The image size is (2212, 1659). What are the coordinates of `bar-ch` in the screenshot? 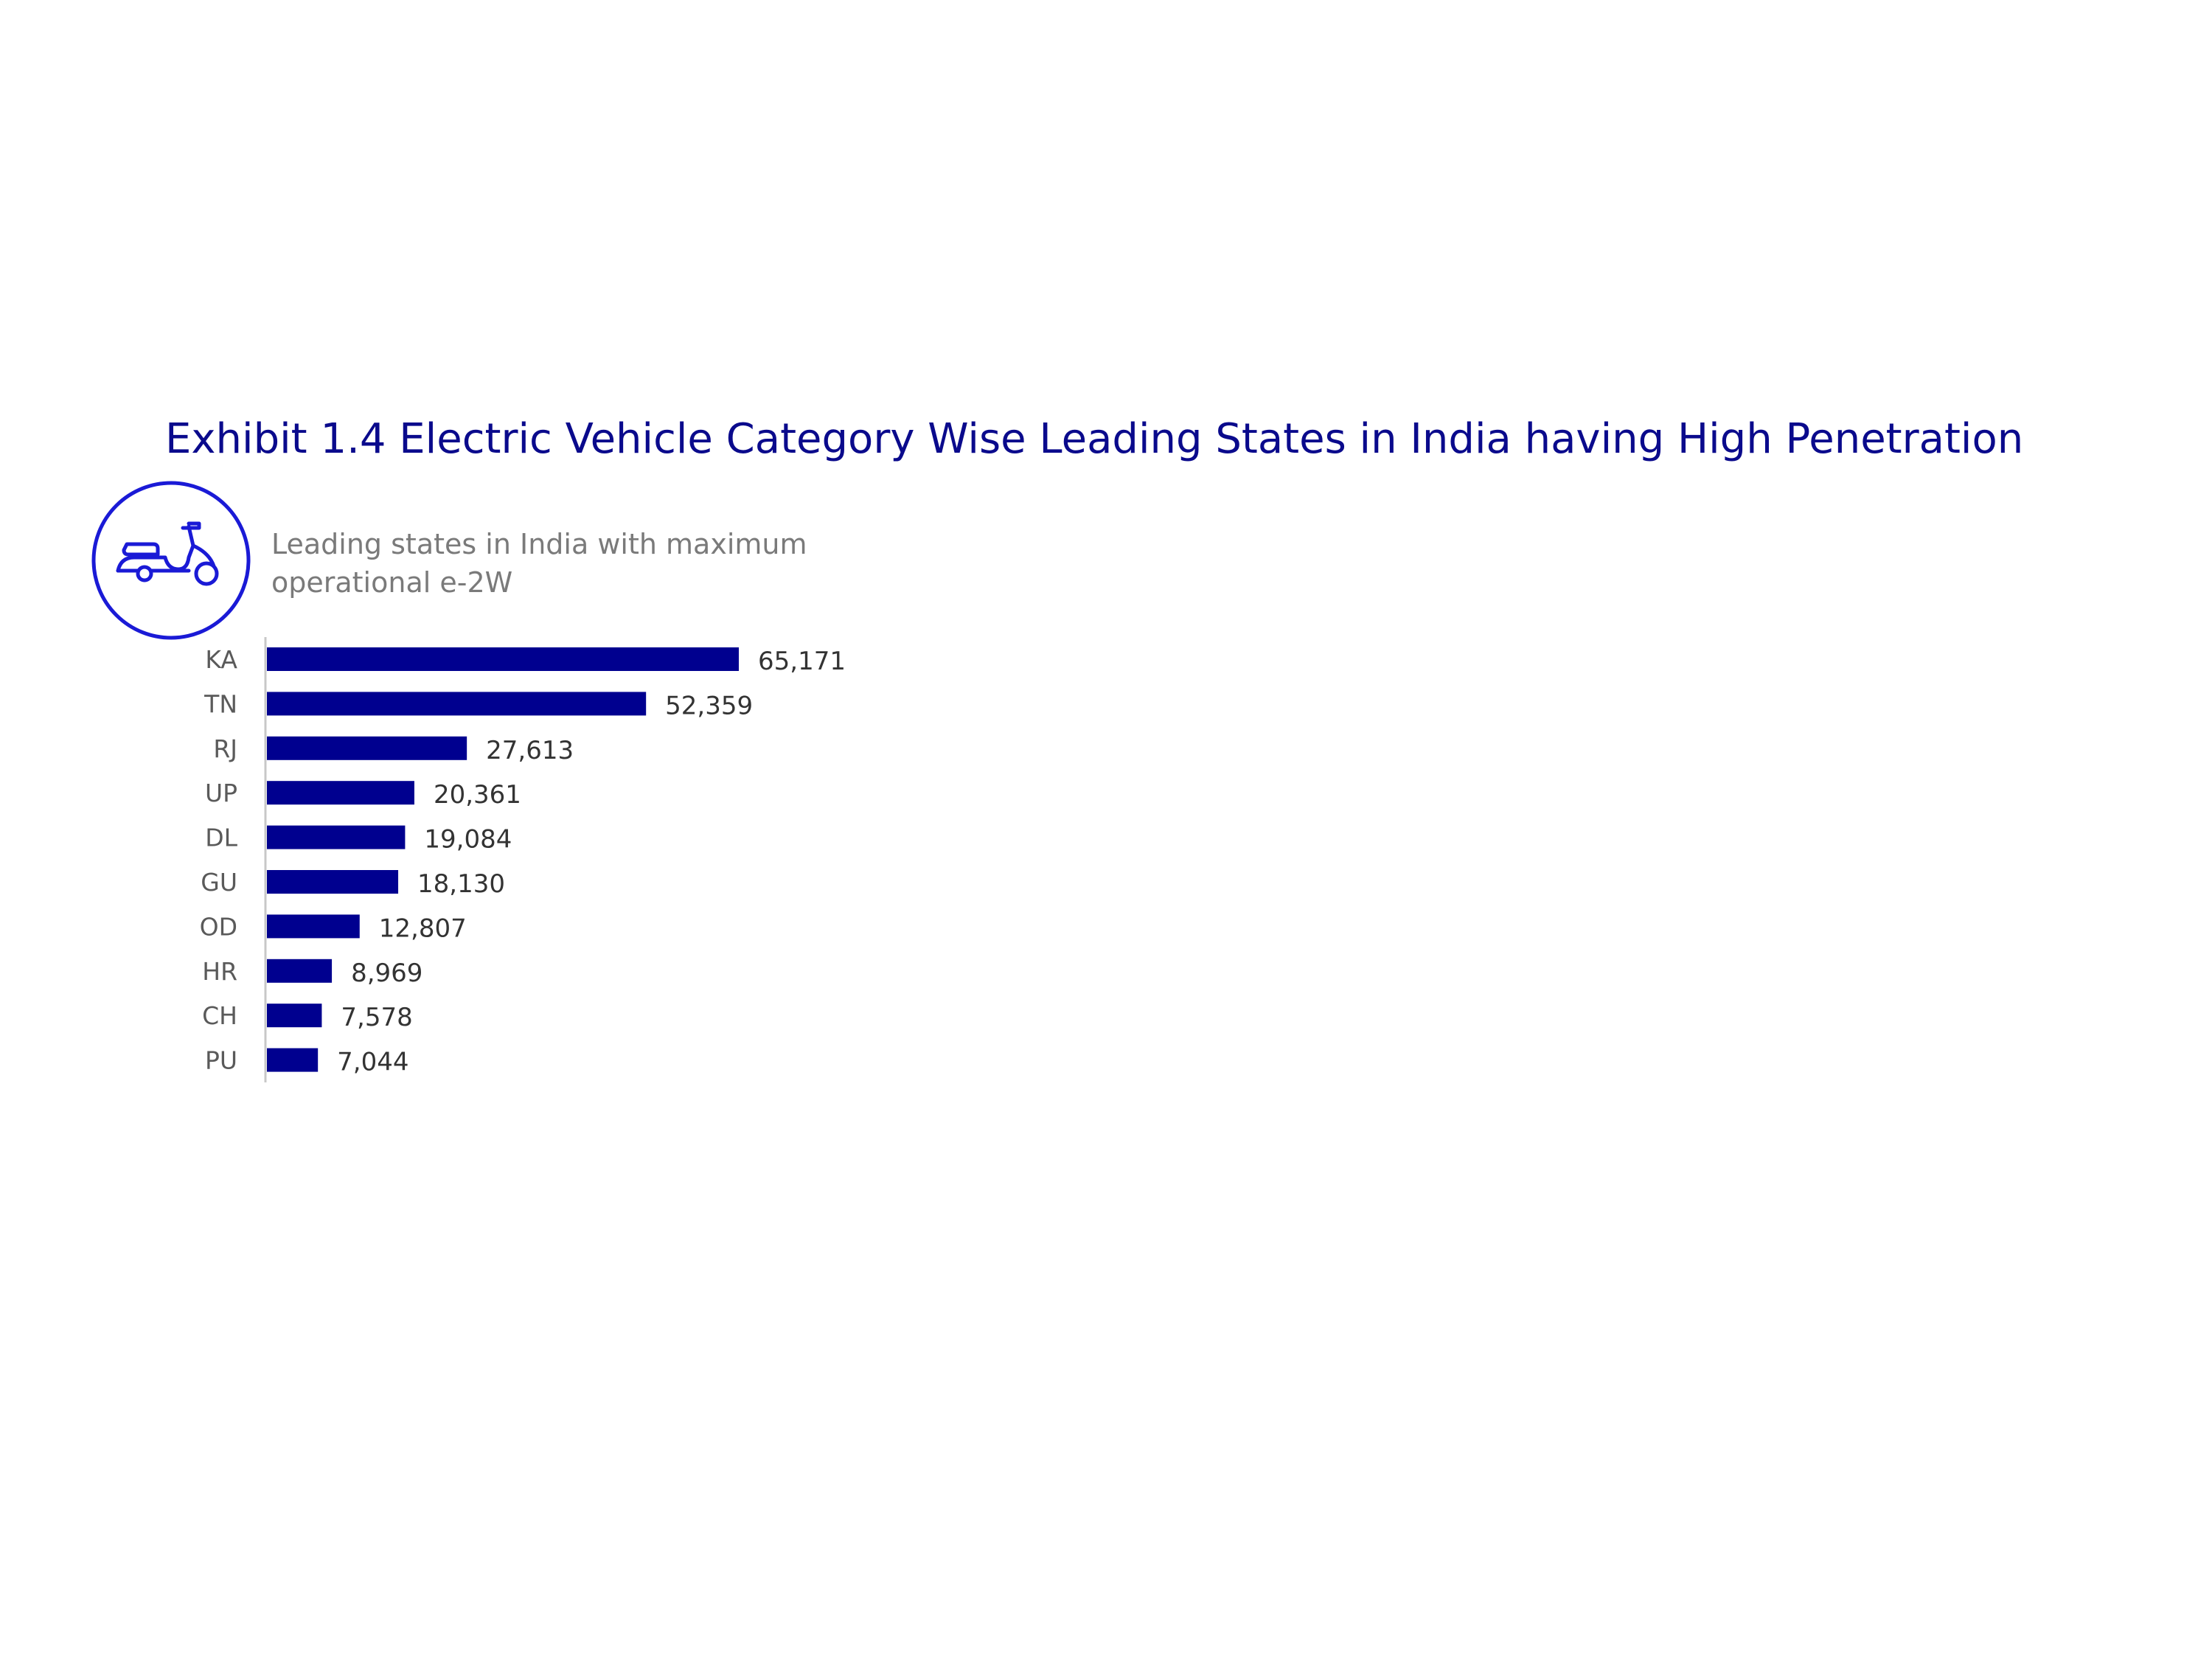 It's located at (294, 1016).